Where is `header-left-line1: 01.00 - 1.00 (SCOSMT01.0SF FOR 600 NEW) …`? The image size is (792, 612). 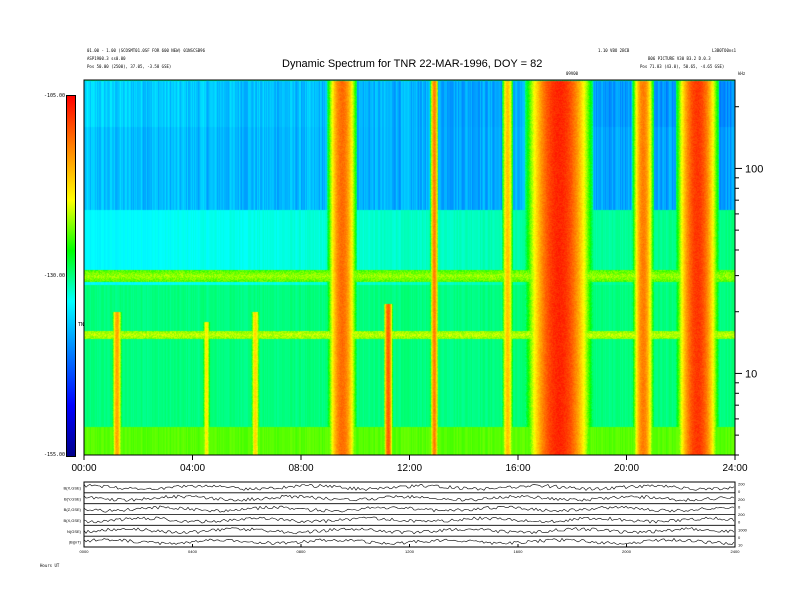
header-left-line1: 01.00 - 1.00 (SCOSMT01.0SF FOR 600 NEW) … is located at coordinates (146, 50).